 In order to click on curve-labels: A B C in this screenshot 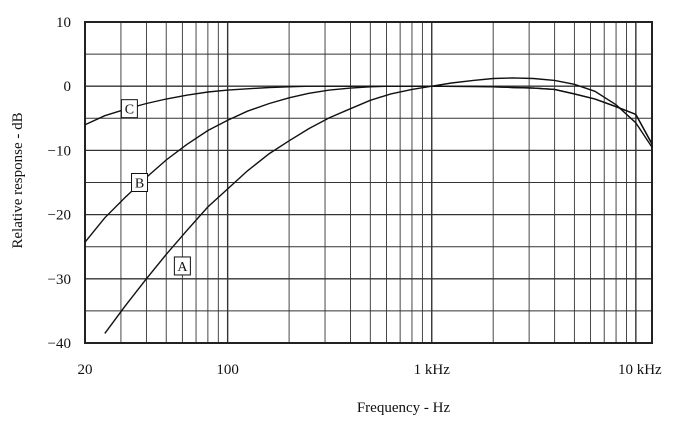, I will do `click(155, 187)`.